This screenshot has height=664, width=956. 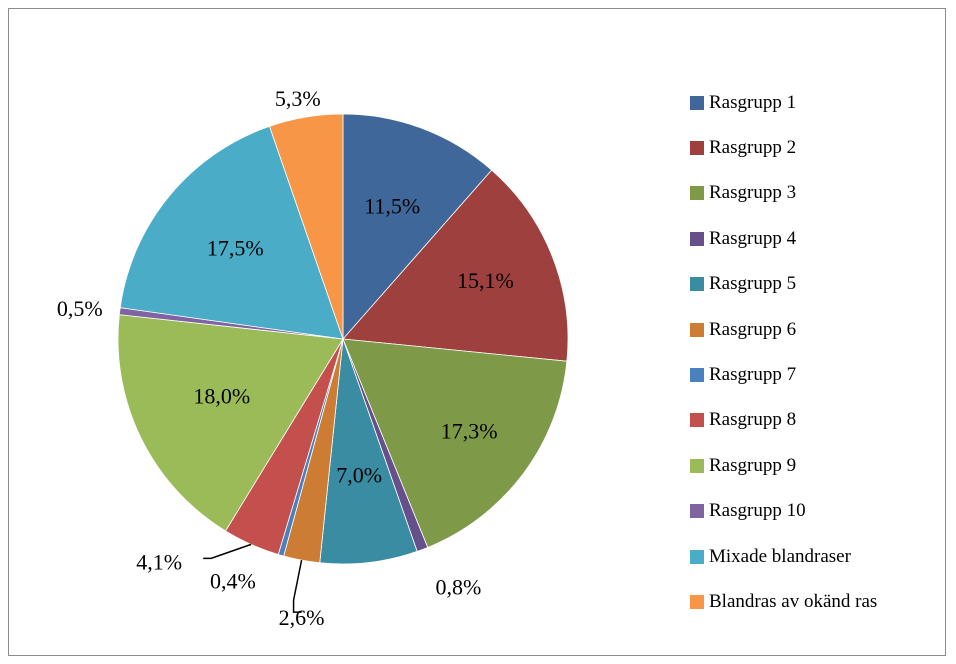 I want to click on legend-item-mixade-blandraser: Mixade blandraser, so click(x=783, y=556).